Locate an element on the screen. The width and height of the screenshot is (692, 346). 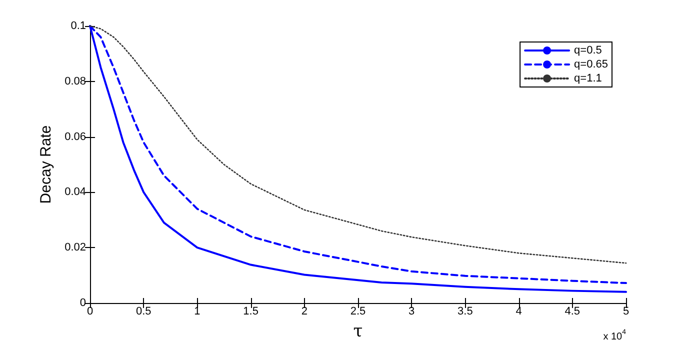
x-axis-title: τ is located at coordinates (358, 332).